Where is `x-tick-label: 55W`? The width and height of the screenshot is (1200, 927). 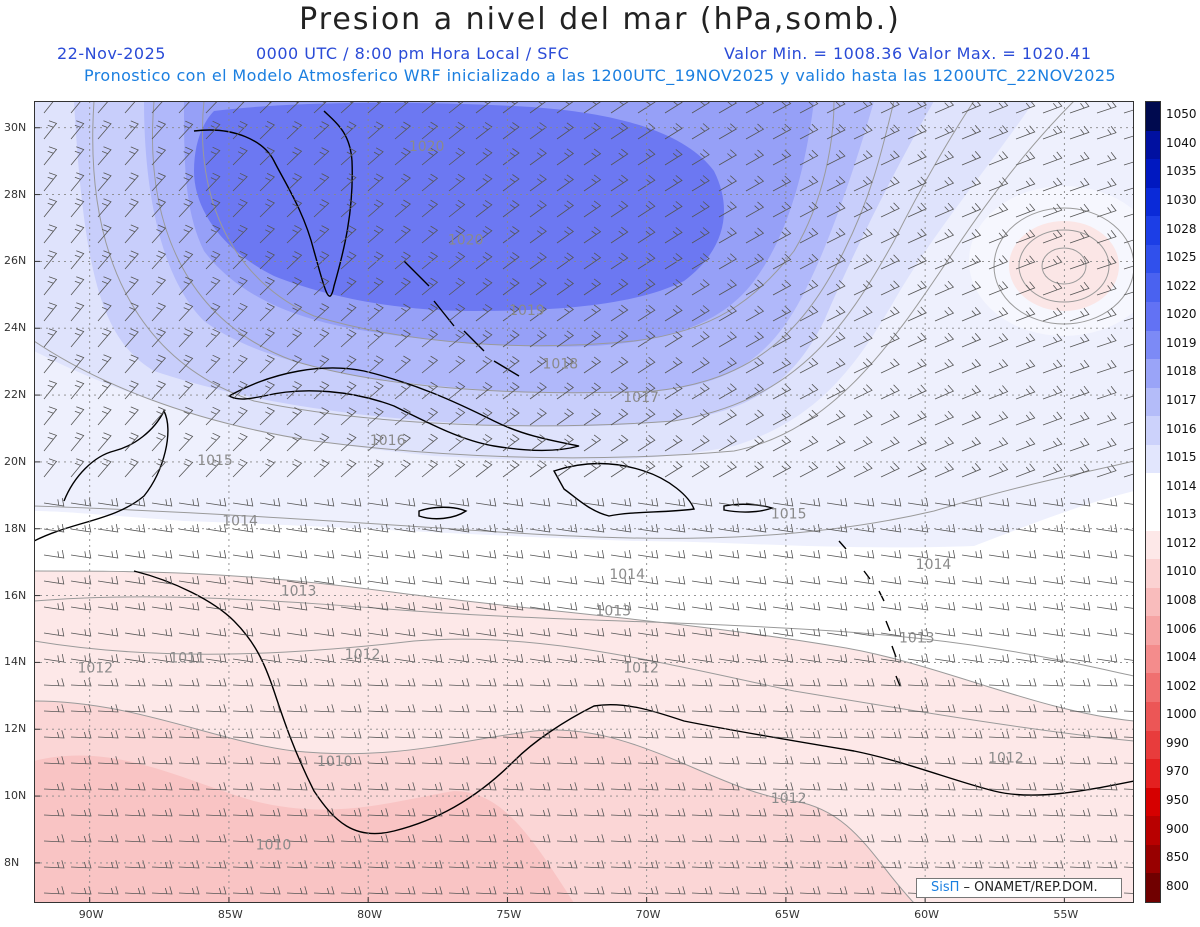
x-tick-label: 55W is located at coordinates (1066, 914).